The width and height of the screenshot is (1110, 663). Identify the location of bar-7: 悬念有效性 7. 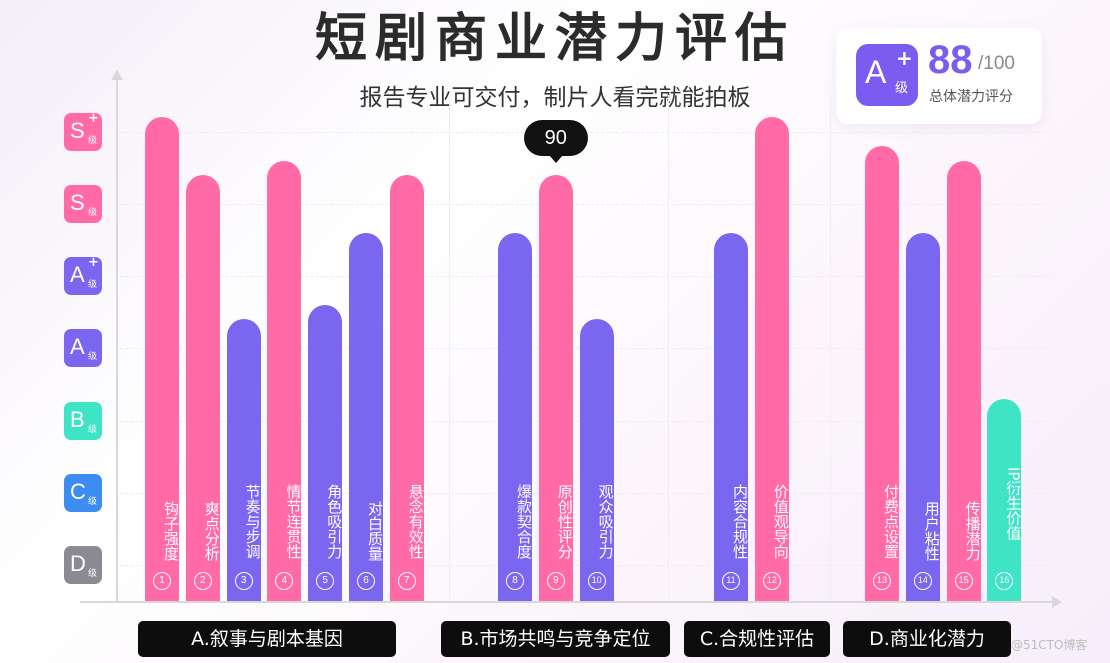
(407, 388).